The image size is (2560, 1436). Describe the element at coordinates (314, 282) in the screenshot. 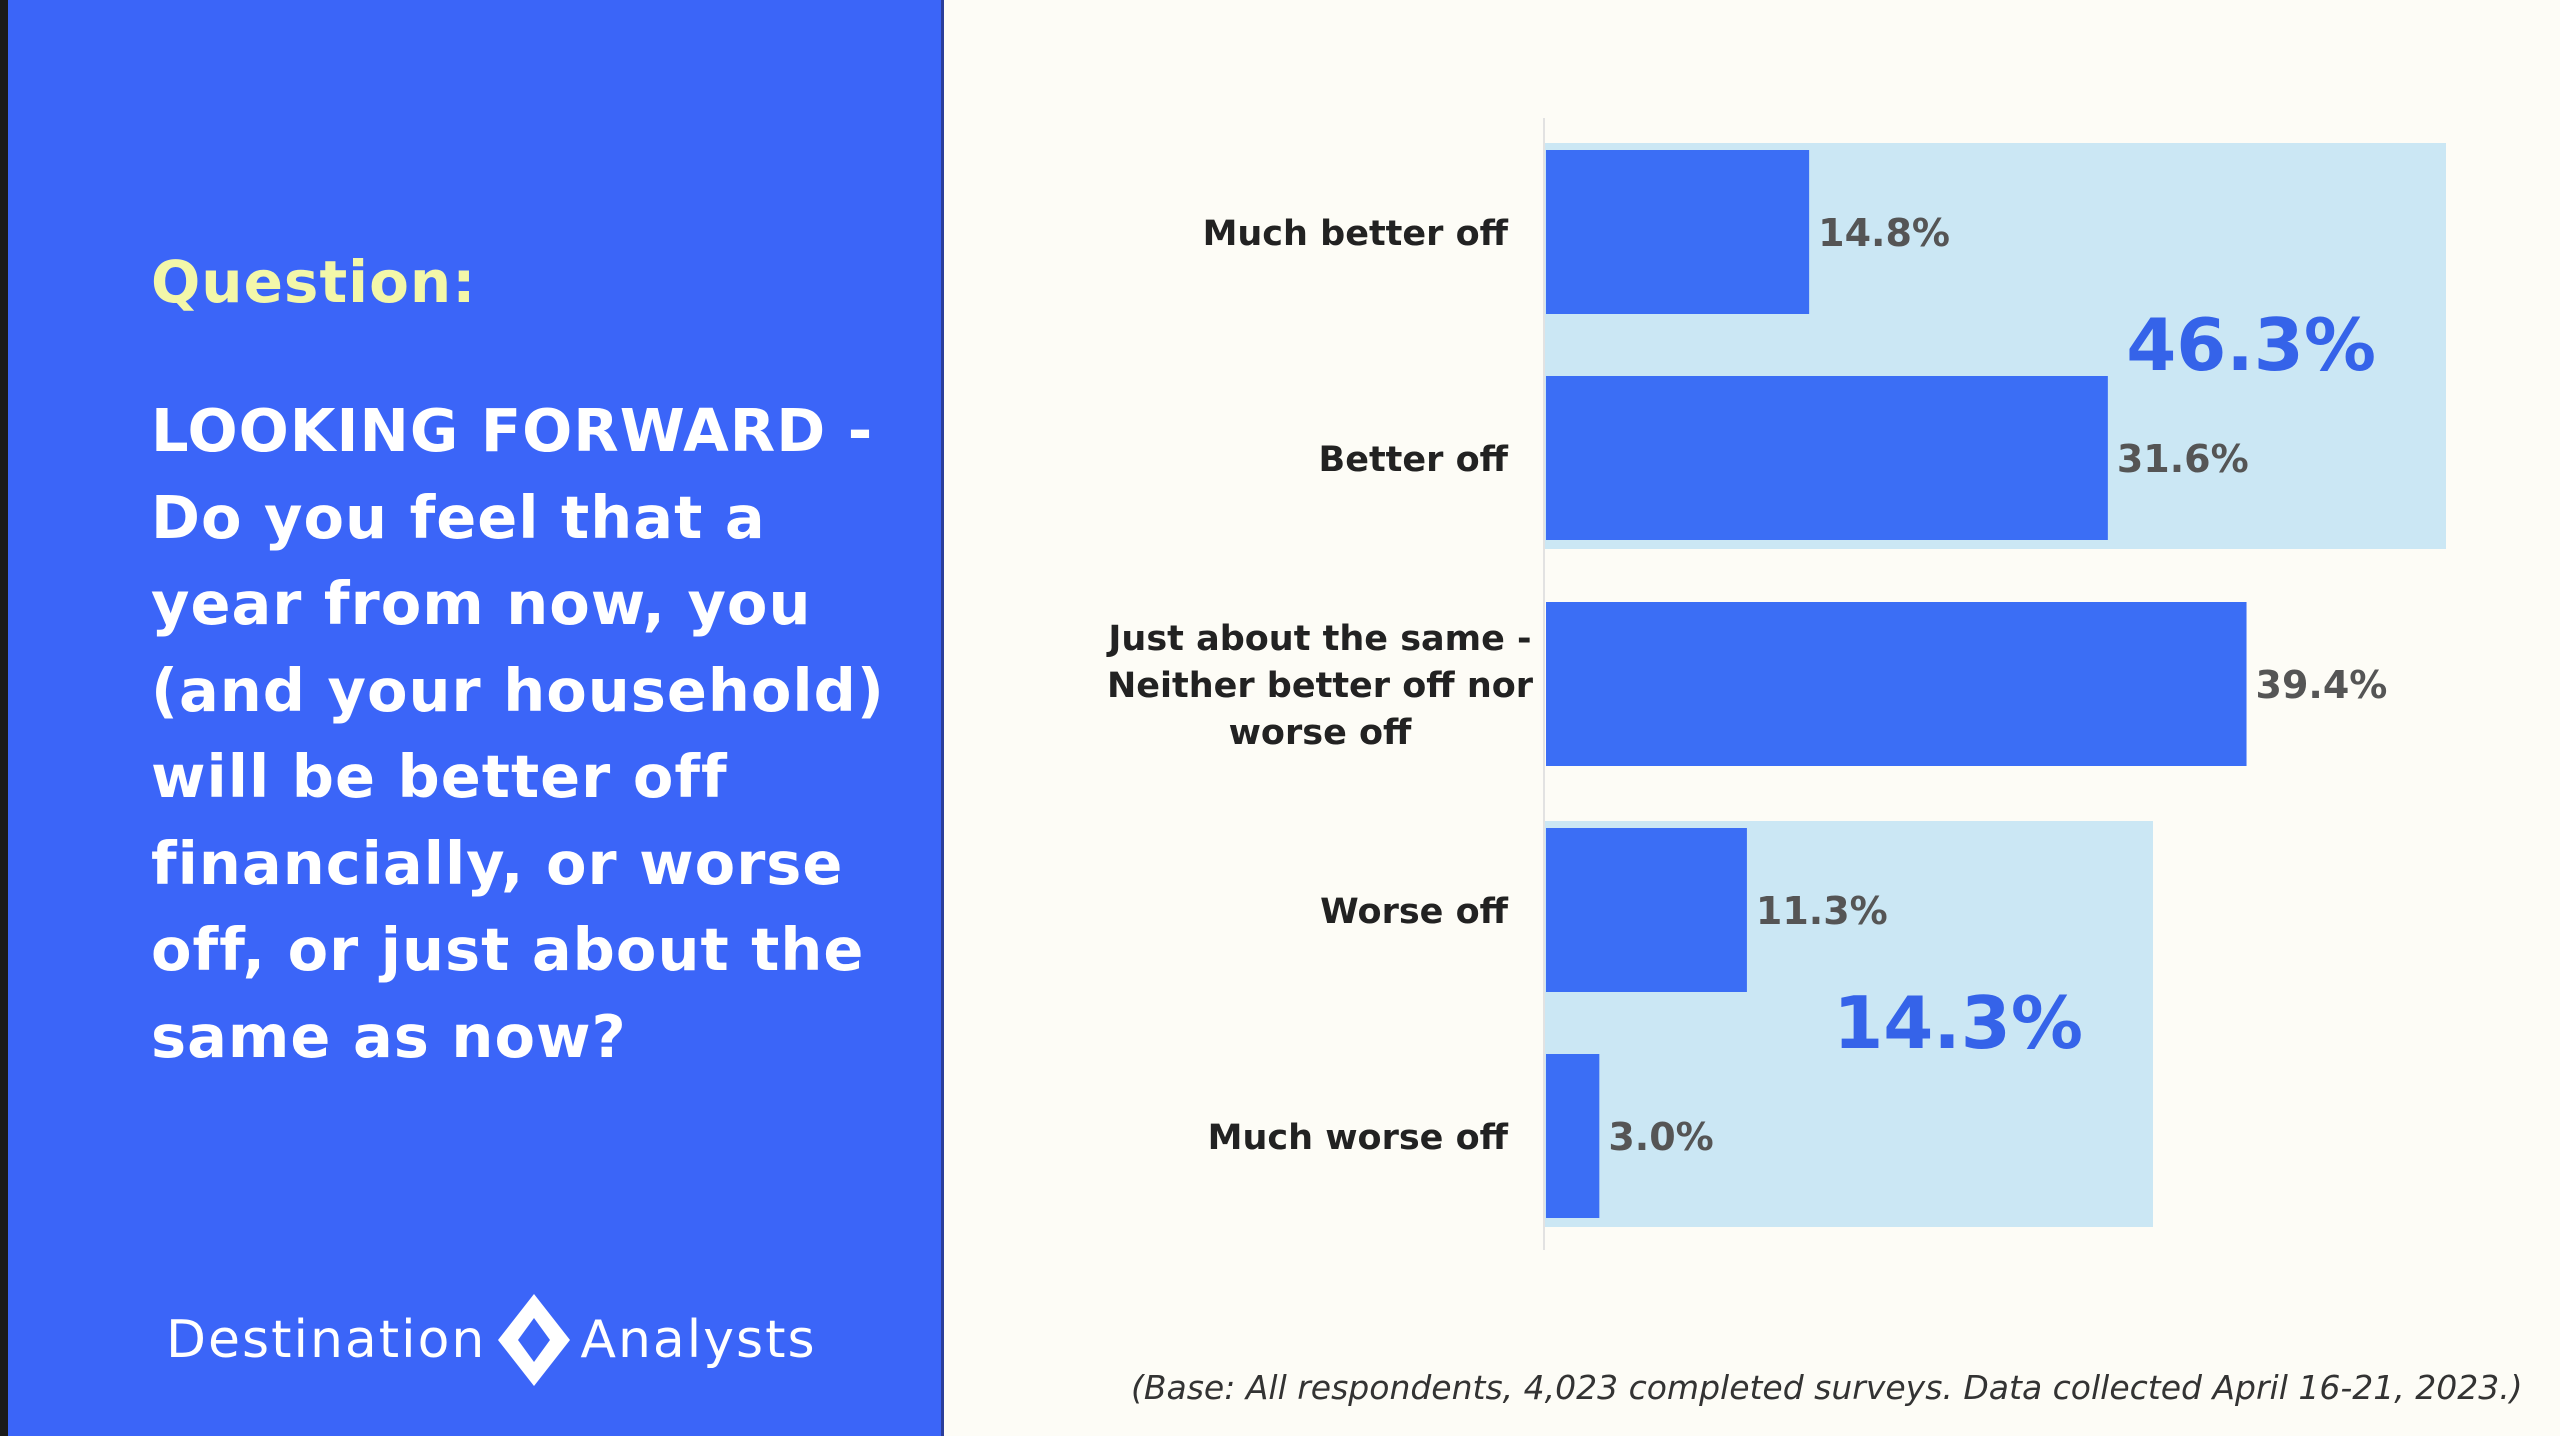

I see `question-label: Question:` at that location.